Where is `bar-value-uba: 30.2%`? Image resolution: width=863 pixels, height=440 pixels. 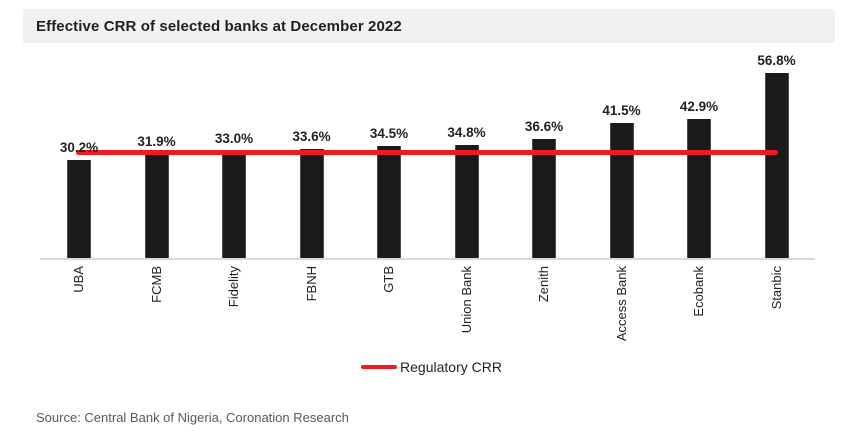
bar-value-uba: 30.2% is located at coordinates (79, 147).